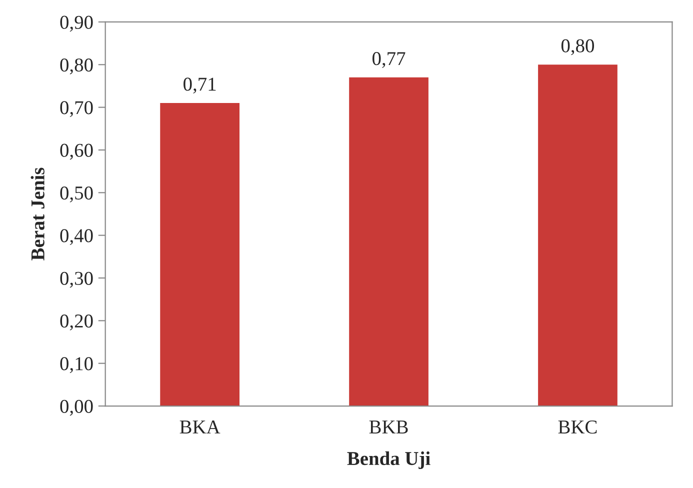 This screenshot has width=693, height=488. What do you see at coordinates (76, 109) in the screenshot?
I see `y-tick-label: 0,70` at bounding box center [76, 109].